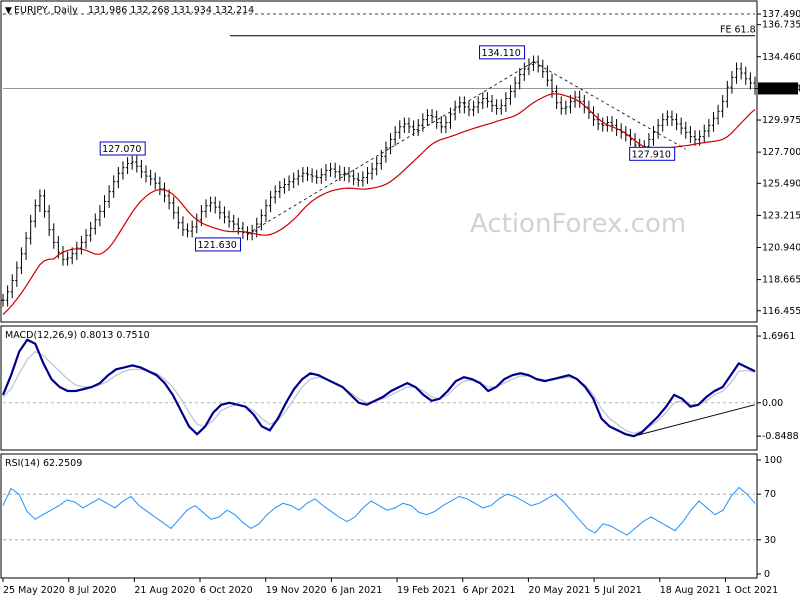 This screenshot has height=600, width=800. I want to click on rsi-tick-label: 30, so click(770, 540).